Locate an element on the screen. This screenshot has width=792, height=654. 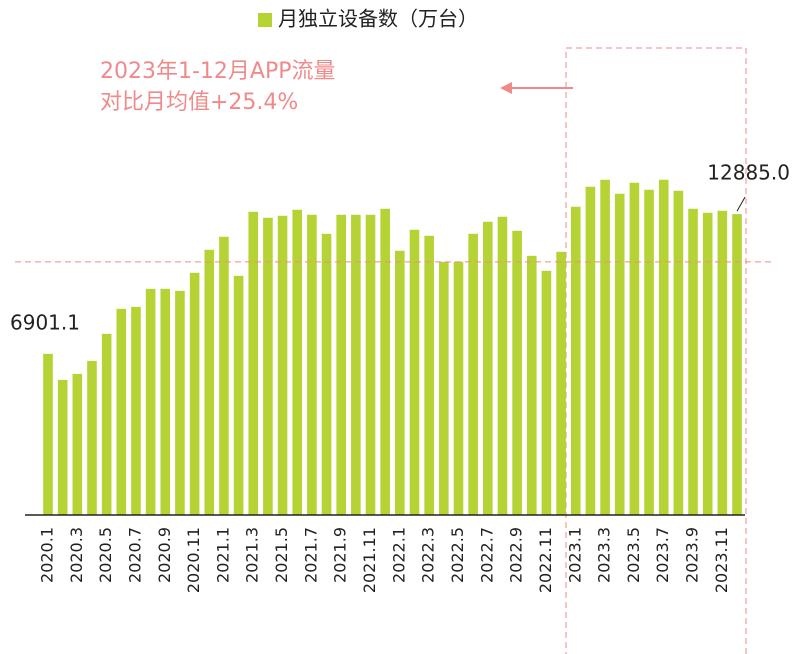
annotation: 2023年1-12月APP流量 is located at coordinates (218, 71).